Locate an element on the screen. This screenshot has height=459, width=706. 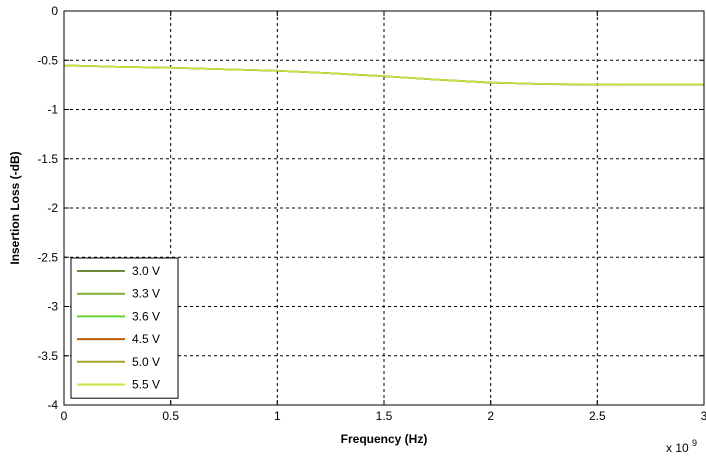
y-tick-label: -3.5 is located at coordinates (47, 356).